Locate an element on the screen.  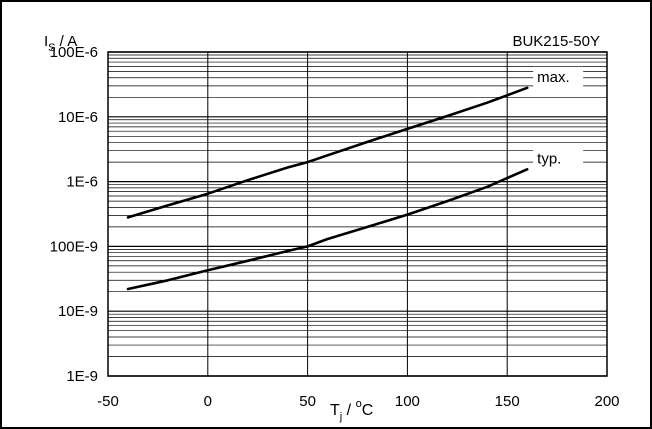
x-tick-label: 50 is located at coordinates (307, 401).